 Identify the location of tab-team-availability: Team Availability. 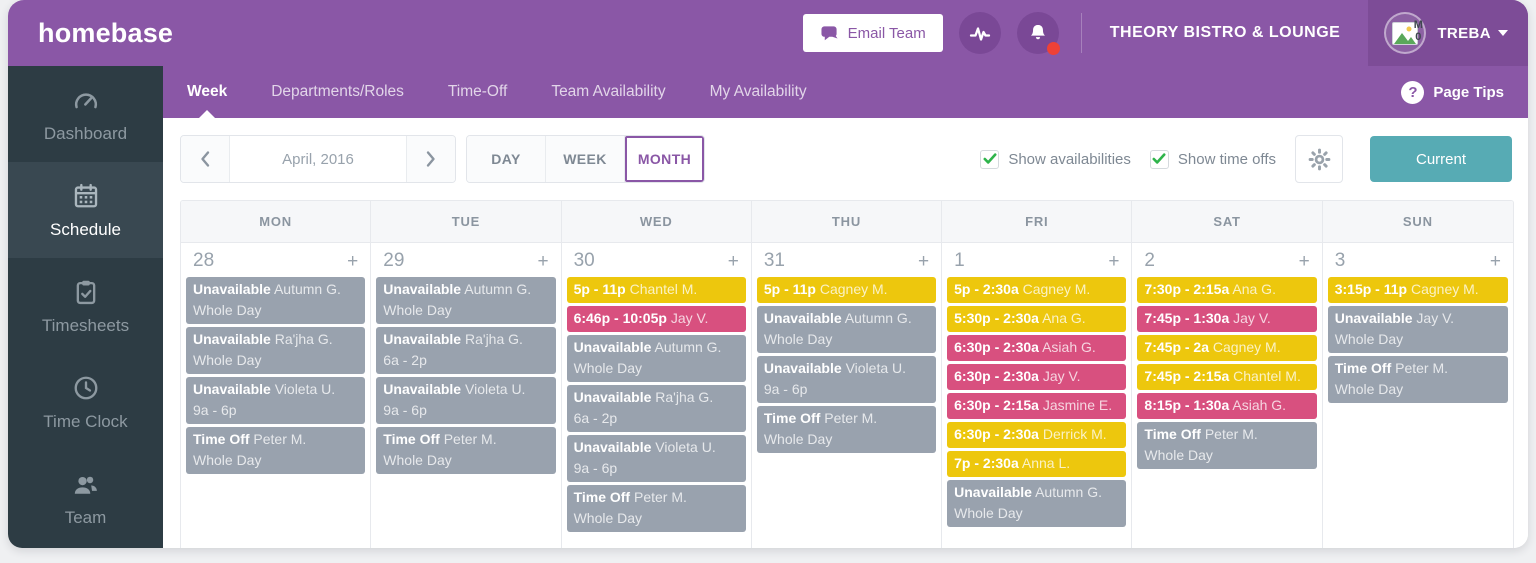
(608, 91).